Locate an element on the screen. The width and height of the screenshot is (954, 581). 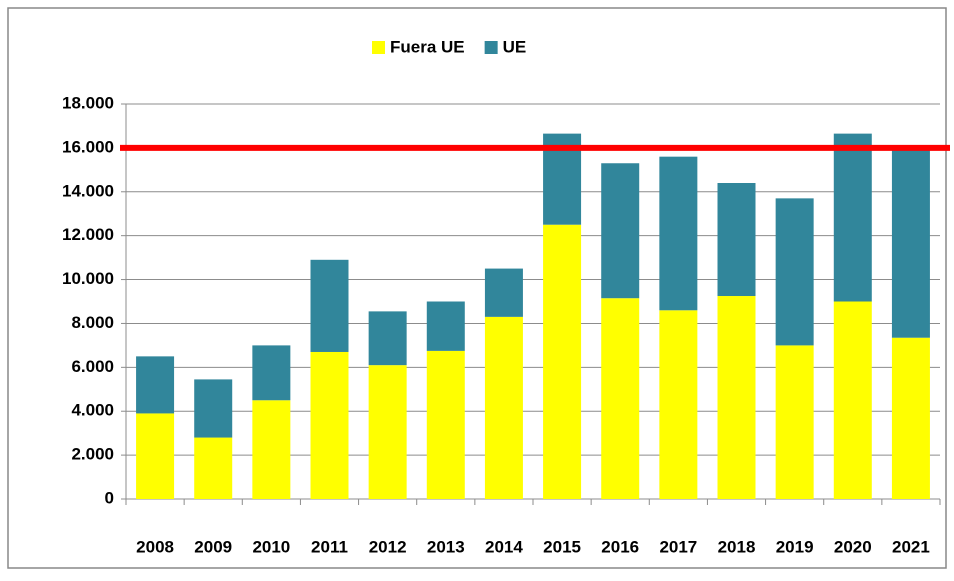
x-tick-label: 2015 is located at coordinates (562, 546).